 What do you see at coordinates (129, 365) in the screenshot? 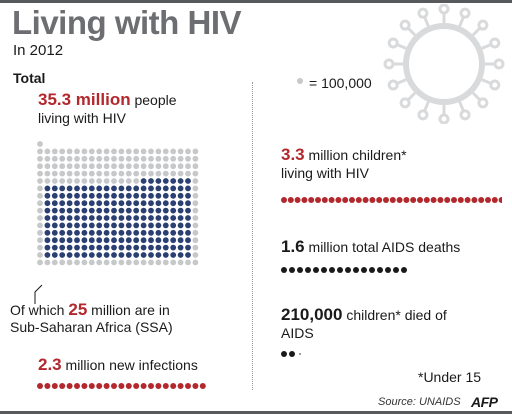
I see `new-infections-text: million new infections` at bounding box center [129, 365].